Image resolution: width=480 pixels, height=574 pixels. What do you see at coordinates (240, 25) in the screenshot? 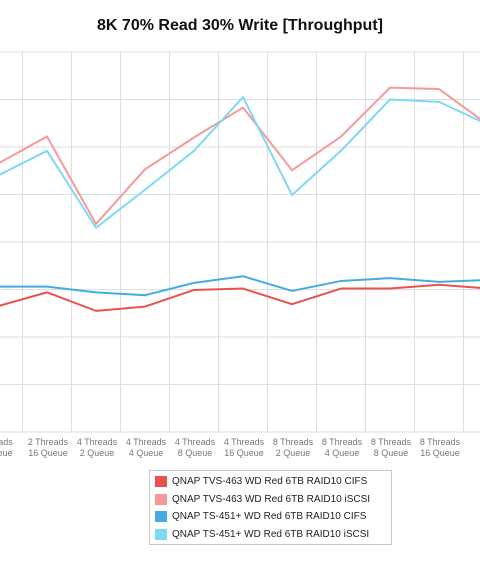
I see `chart-title: 8K 70% Read 30% Write [Throughput]` at bounding box center [240, 25].